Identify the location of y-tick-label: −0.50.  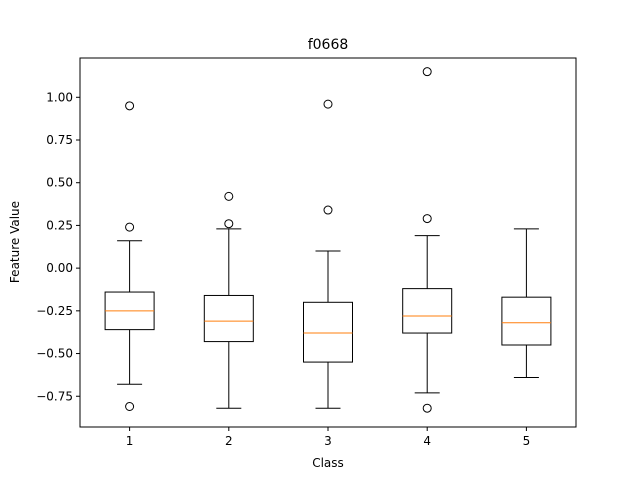
(54, 354).